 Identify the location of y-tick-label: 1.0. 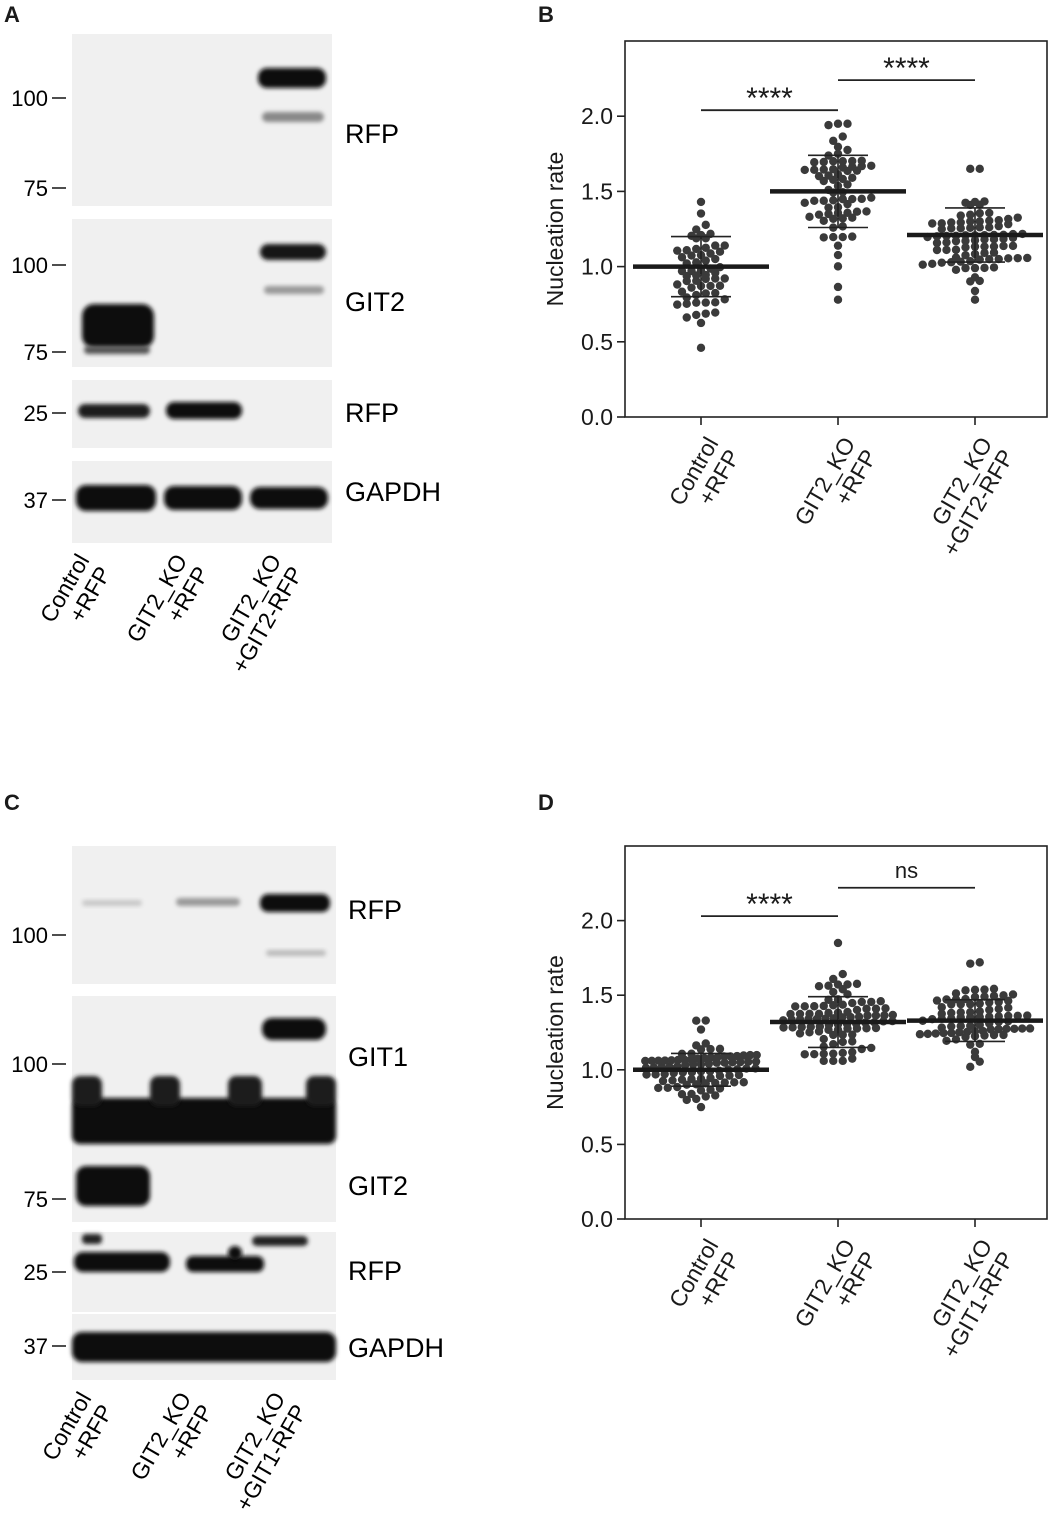
(597, 1070).